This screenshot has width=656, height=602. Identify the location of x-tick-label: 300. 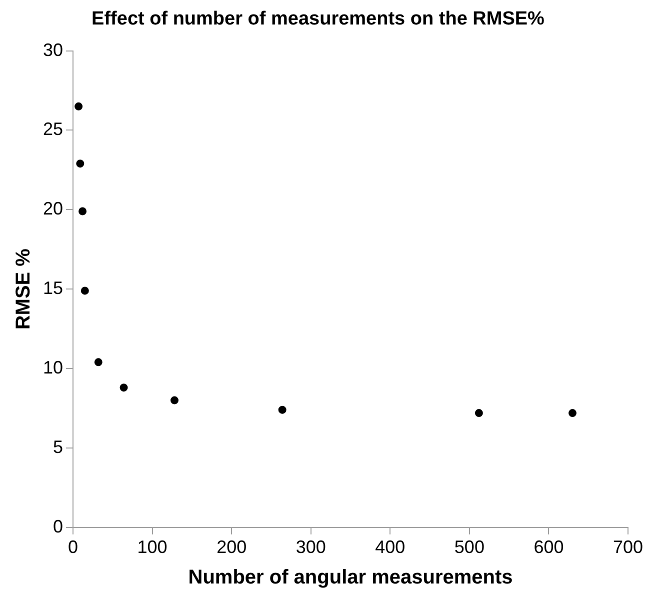
(311, 547).